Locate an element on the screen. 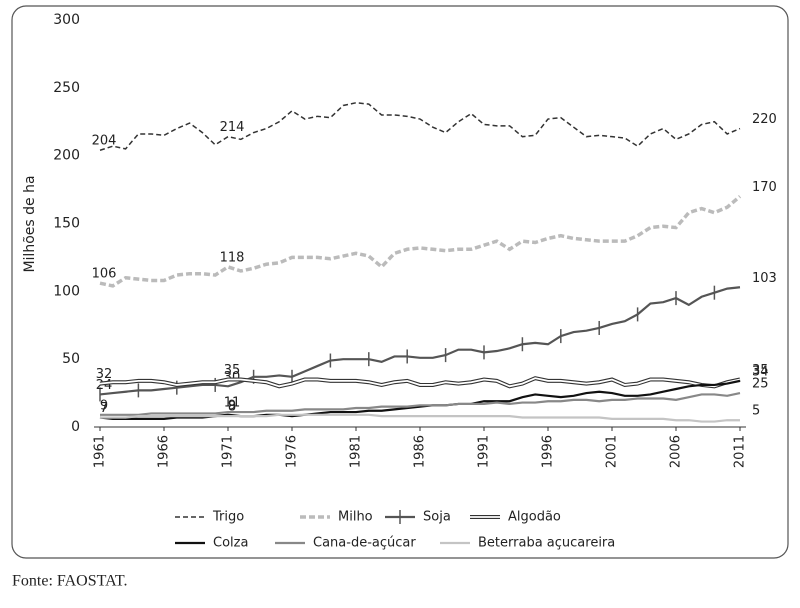  x-tick-label: 2011 is located at coordinates (740, 451).